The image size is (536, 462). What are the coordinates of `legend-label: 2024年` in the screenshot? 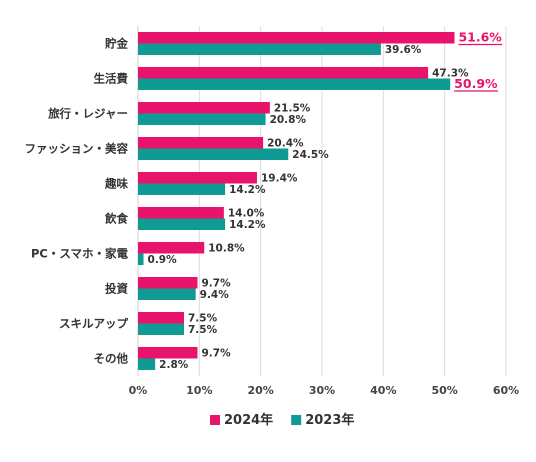 It's located at (248, 420).